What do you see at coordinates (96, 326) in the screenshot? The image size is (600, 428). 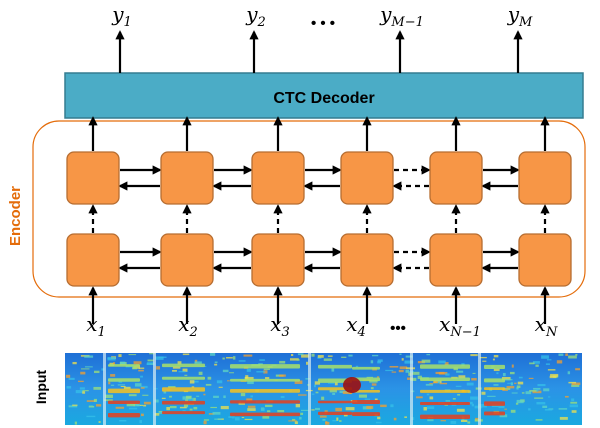 I see `input-token-label: x1` at bounding box center [96, 326].